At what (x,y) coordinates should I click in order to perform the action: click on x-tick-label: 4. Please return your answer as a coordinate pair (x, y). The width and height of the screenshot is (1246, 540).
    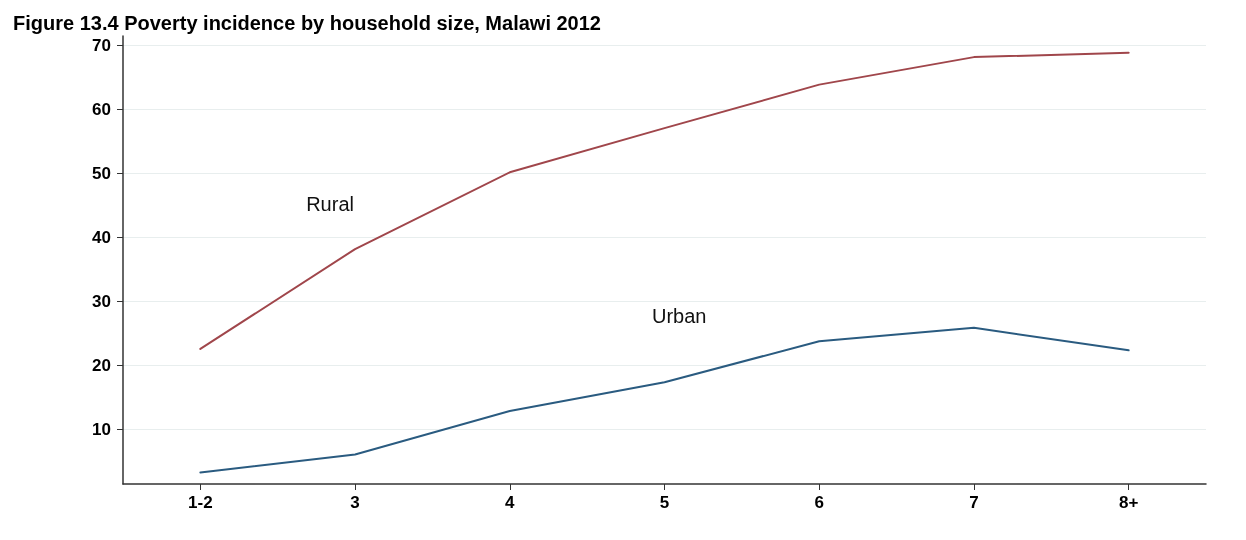
    Looking at the image, I should click on (510, 502).